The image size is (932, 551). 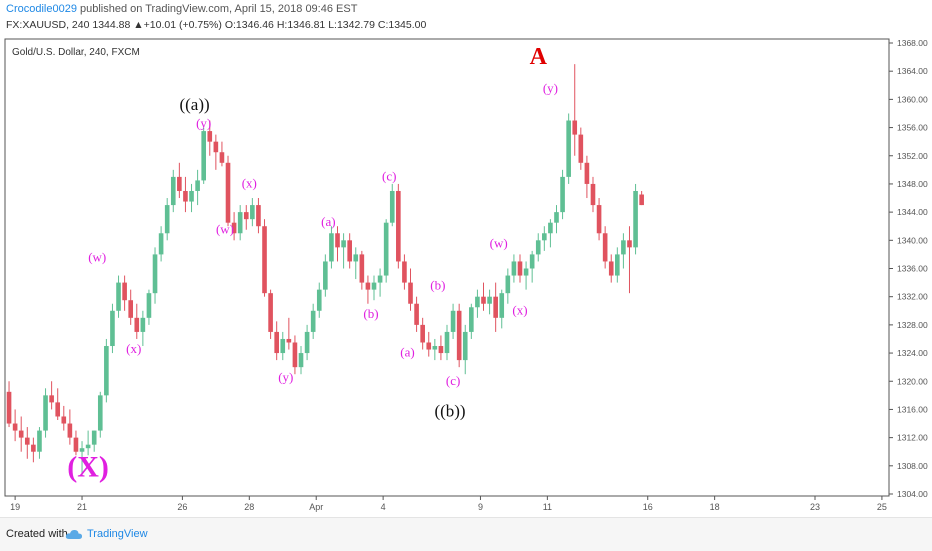 I want to click on y-tick-label: 1336.00, so click(x=912, y=269).